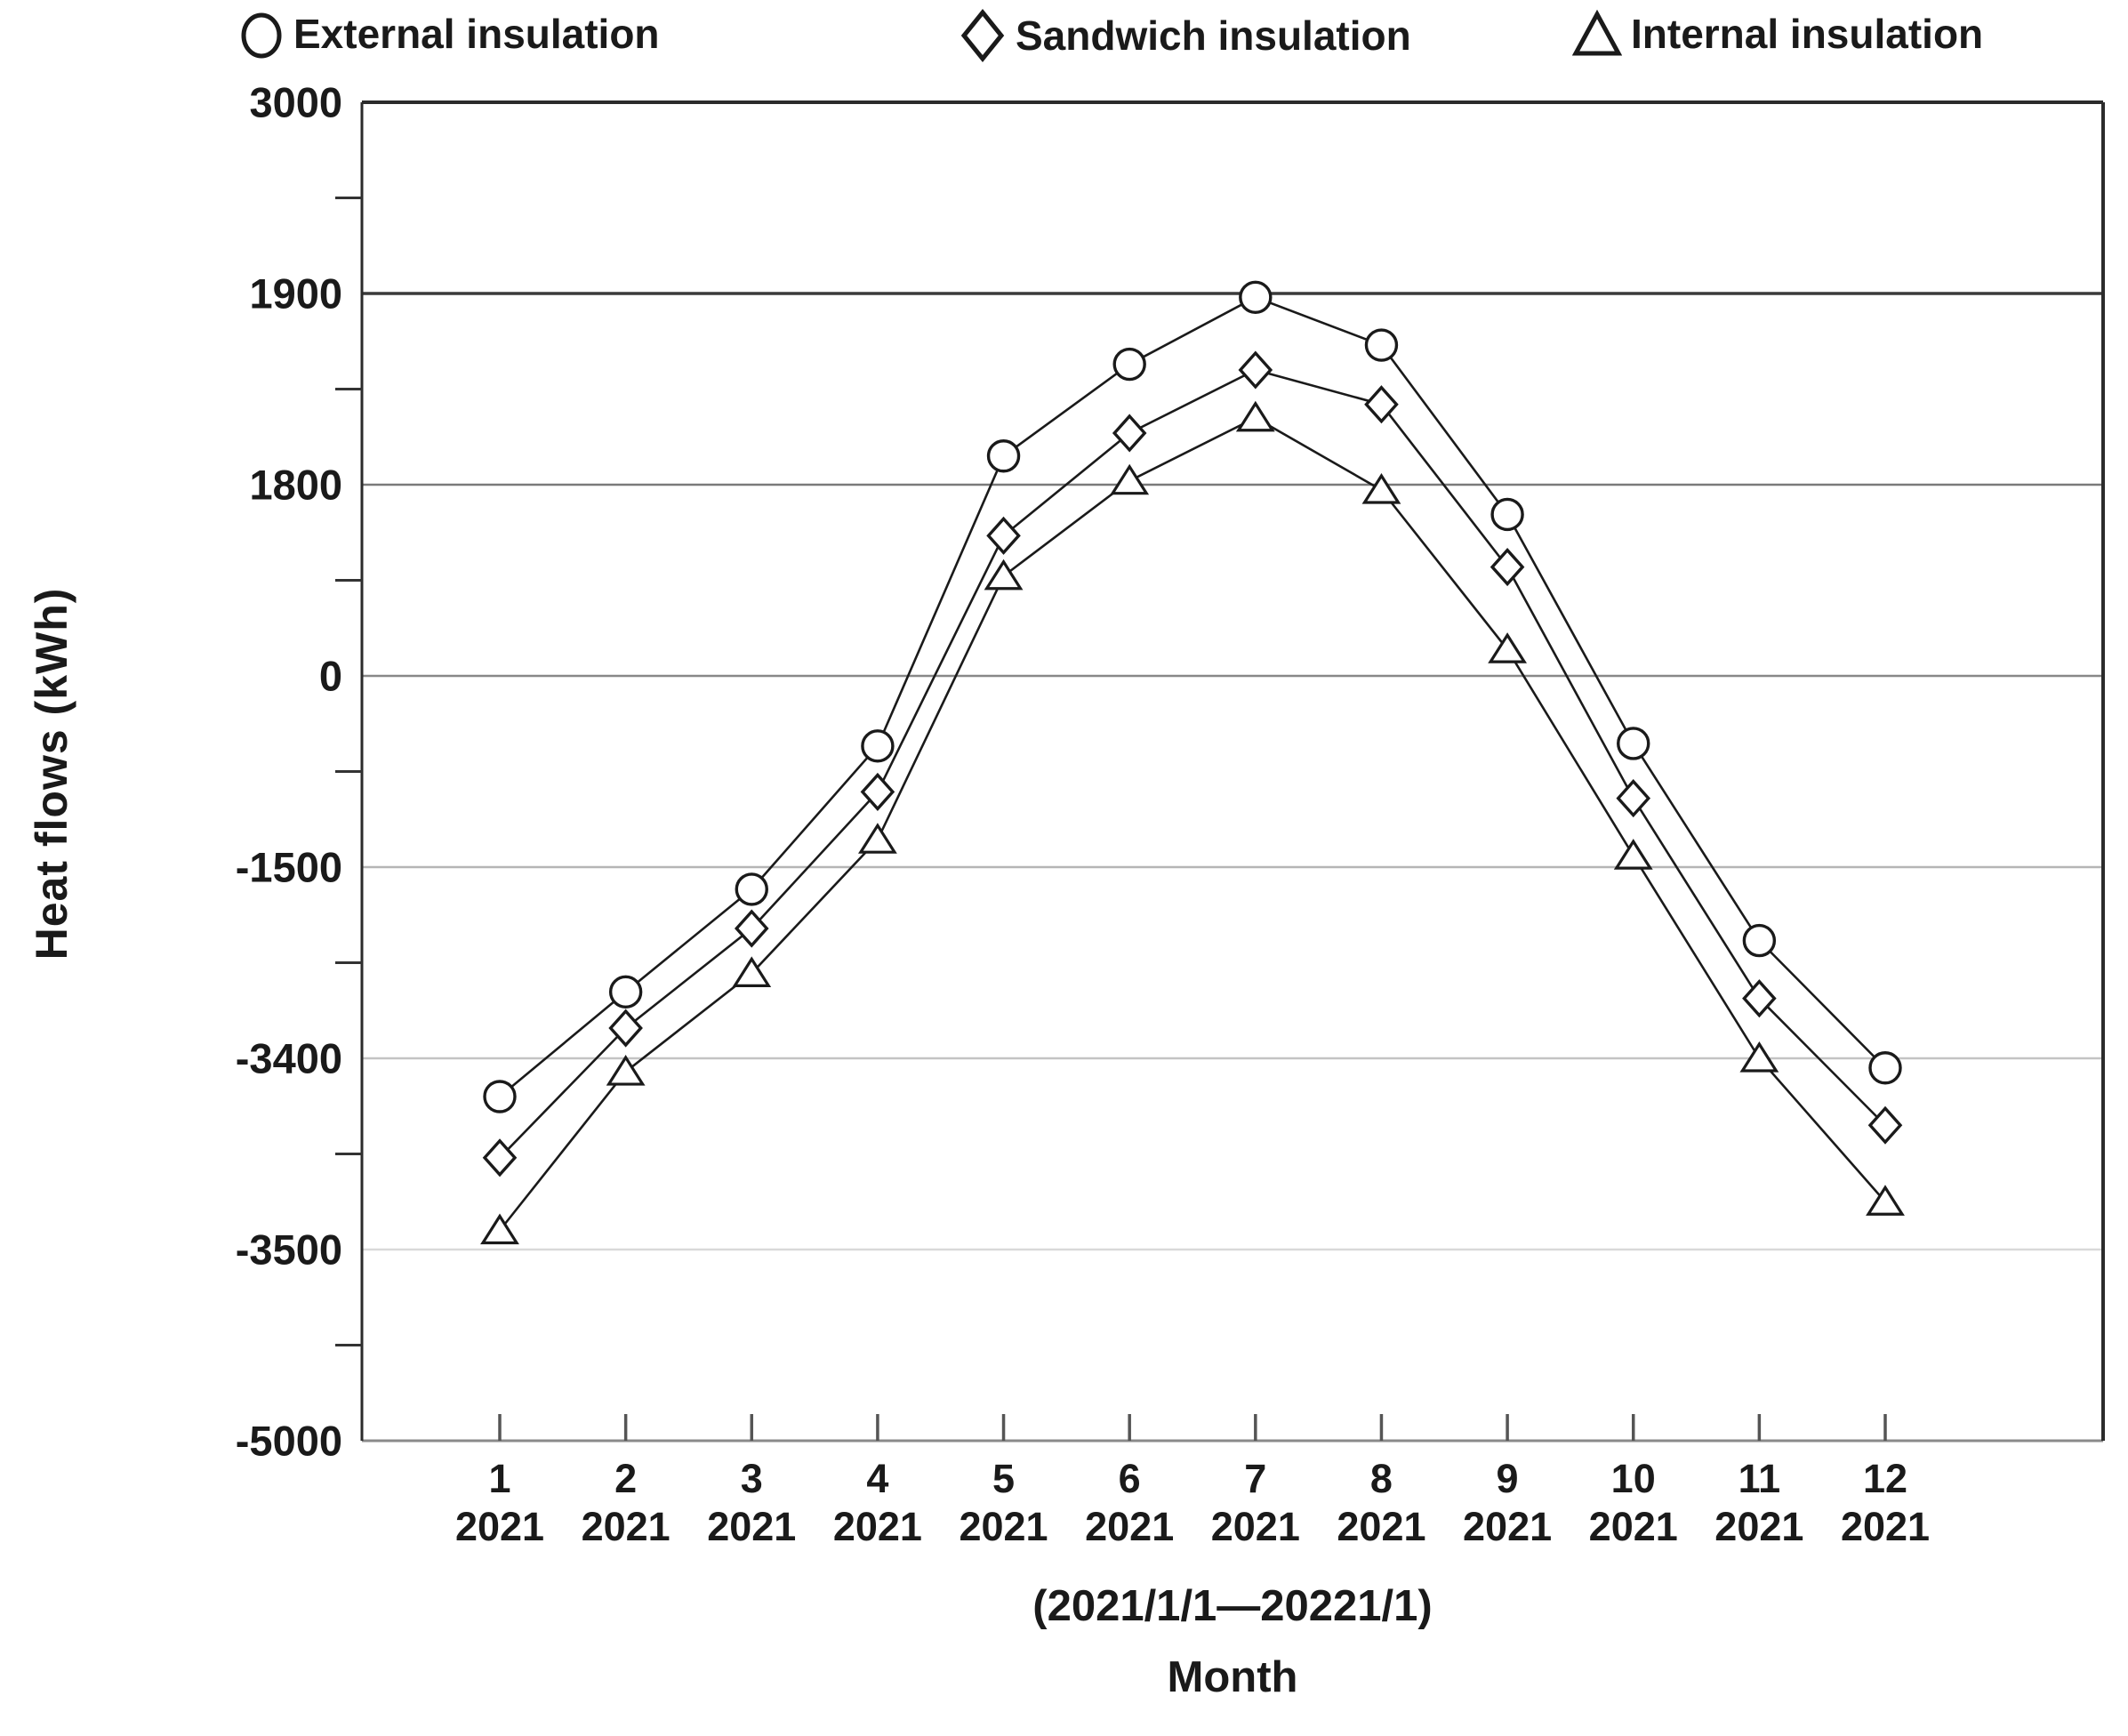  What do you see at coordinates (1633, 855) in the screenshot?
I see `internal-insulation-point-m10` at bounding box center [1633, 855].